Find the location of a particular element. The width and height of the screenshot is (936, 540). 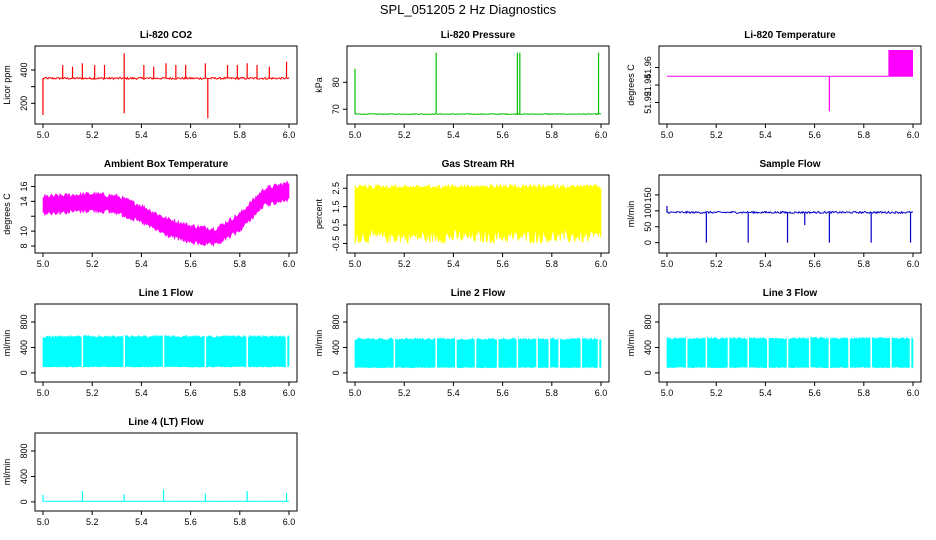

y-tick-label: 200 is located at coordinates (24, 103).